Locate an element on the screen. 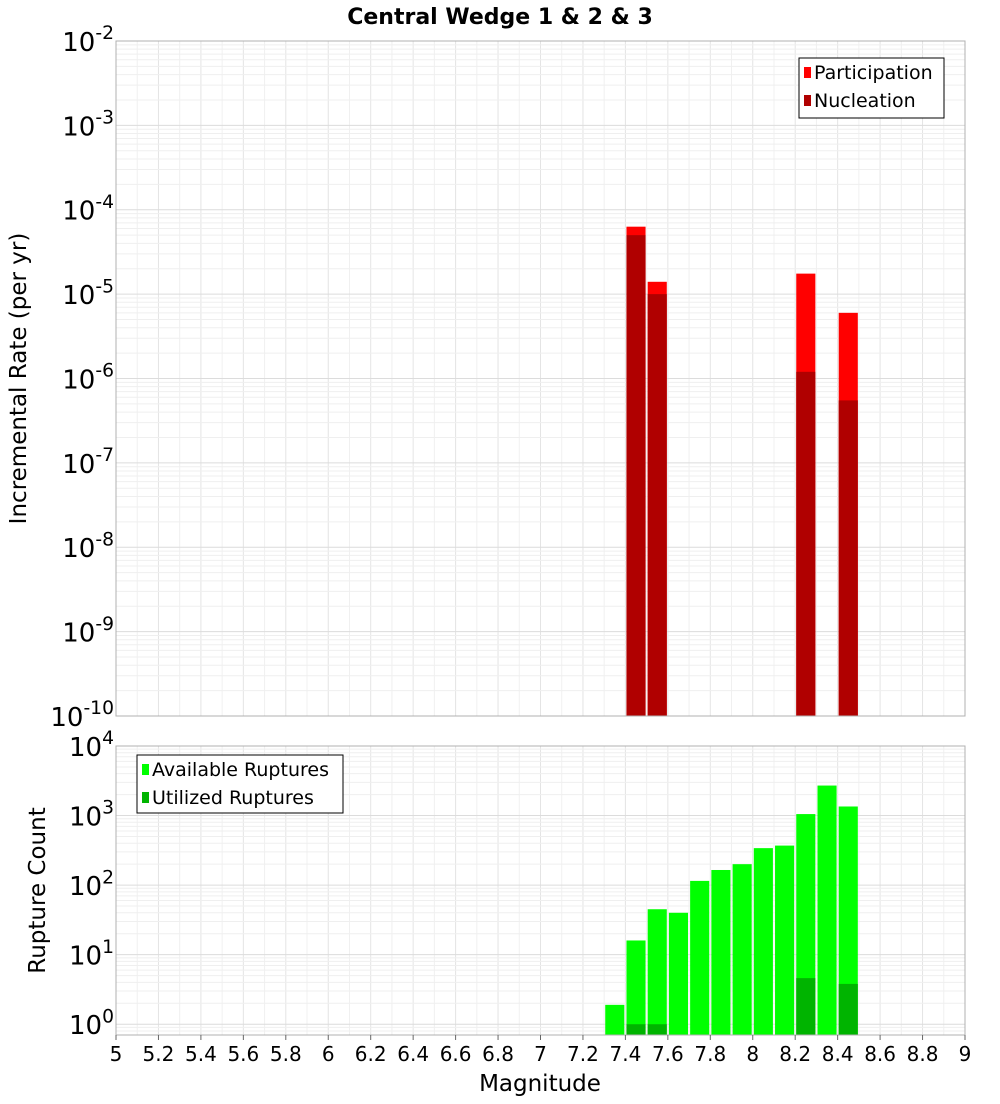  bottom-y-tick-label: 10² is located at coordinates (91, 884).